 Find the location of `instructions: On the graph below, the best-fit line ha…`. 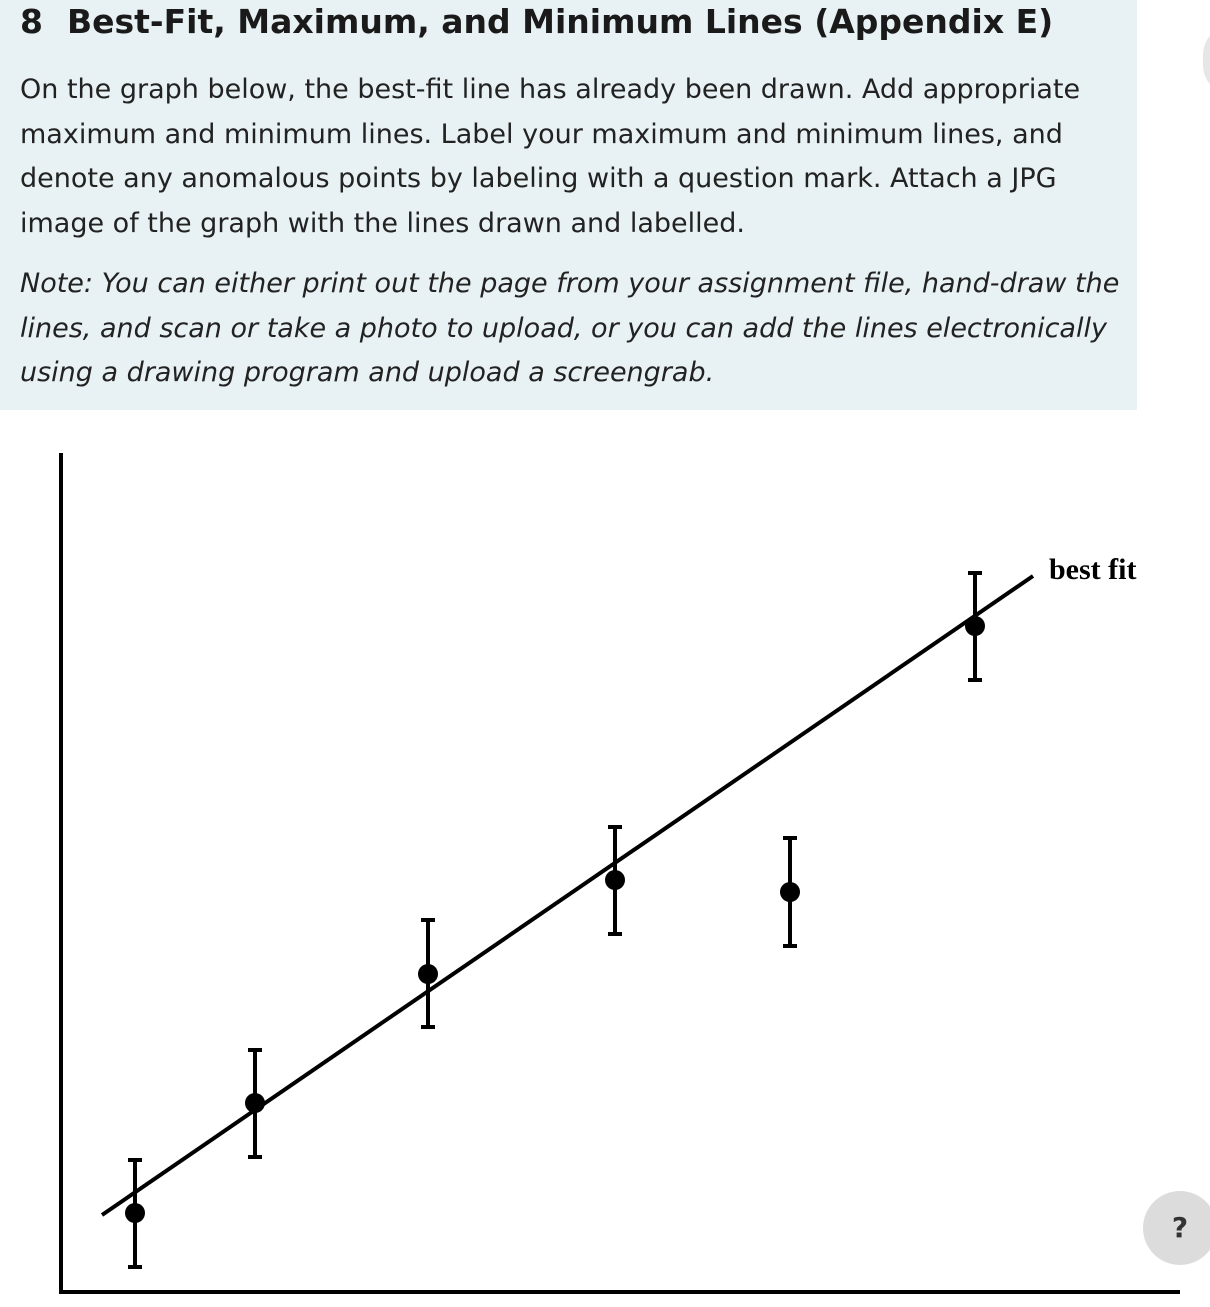

instructions: On the graph below, the best-fit line ha… is located at coordinates (550, 156).